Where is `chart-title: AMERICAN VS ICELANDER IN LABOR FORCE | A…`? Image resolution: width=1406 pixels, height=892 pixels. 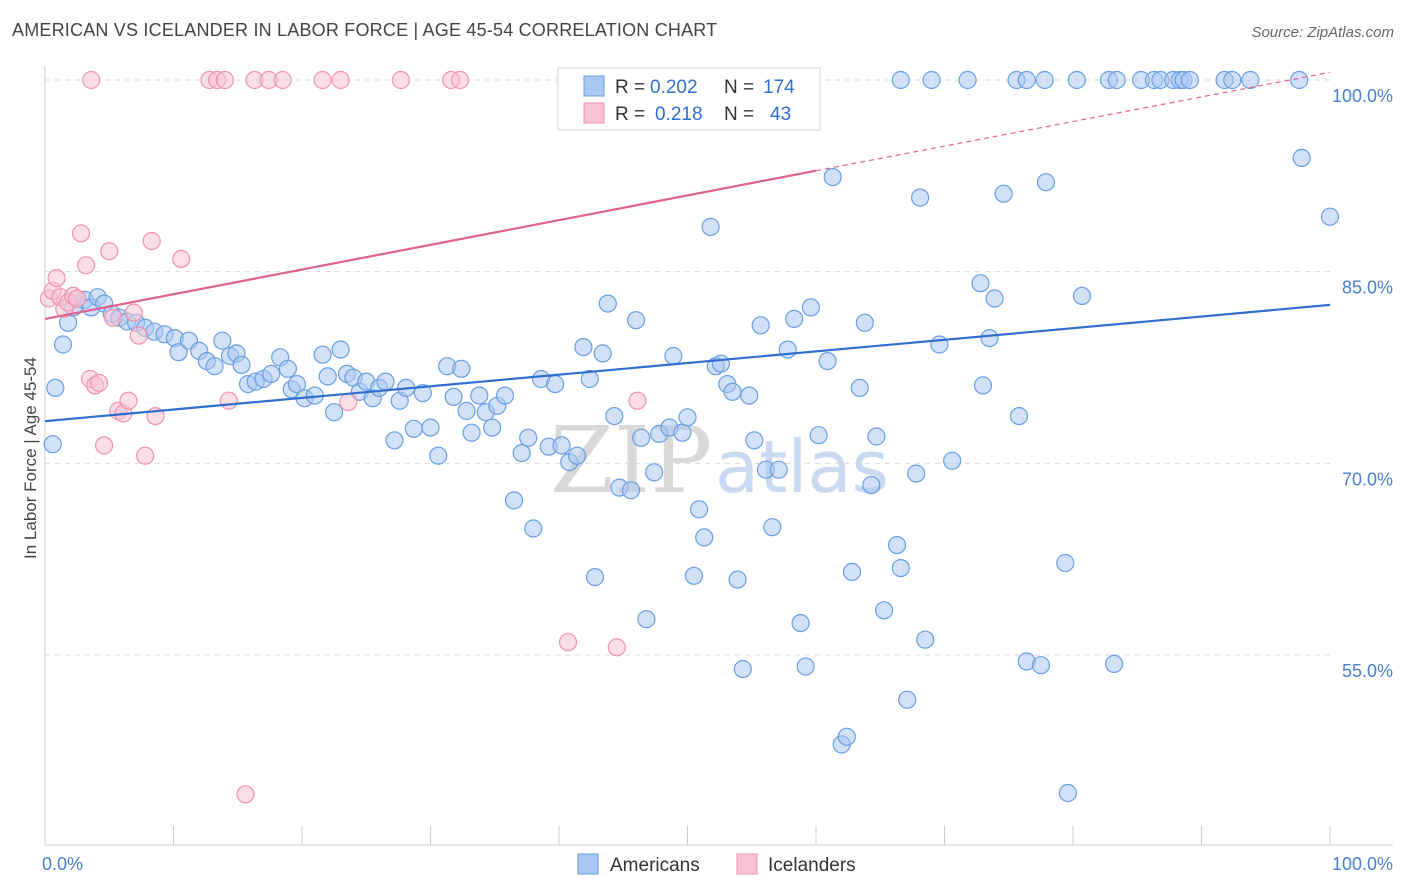
chart-title: AMERICAN VS ICELANDER IN LABOR FORCE | A… is located at coordinates (365, 30).